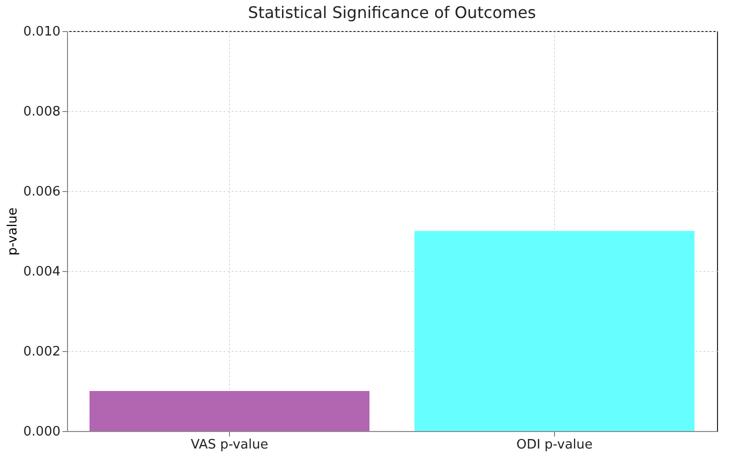 The height and width of the screenshot is (458, 738). Describe the element at coordinates (41, 112) in the screenshot. I see `y-tick-label: 0.008` at that location.